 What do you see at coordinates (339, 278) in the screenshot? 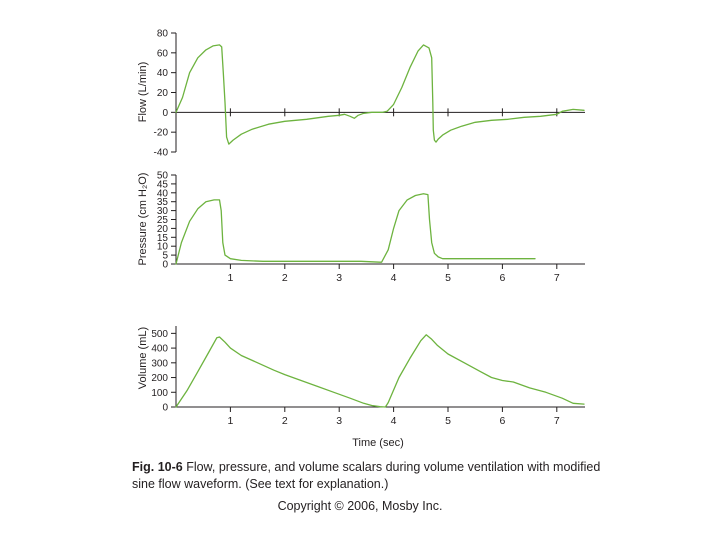
I see `pressure-x-tick-label: 3` at bounding box center [339, 278].